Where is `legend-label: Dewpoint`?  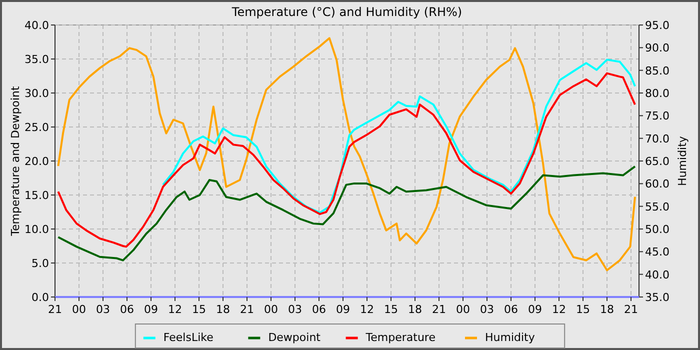 legend-label: Dewpoint is located at coordinates (295, 337).